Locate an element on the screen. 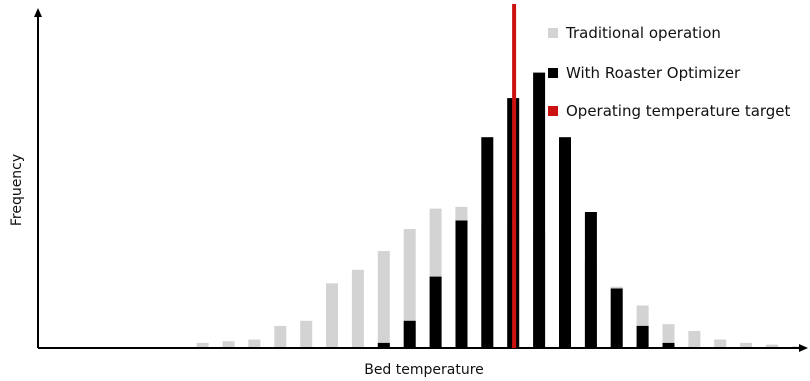 The image size is (810, 381). legend-label-target: Operating temperature target is located at coordinates (678, 111).